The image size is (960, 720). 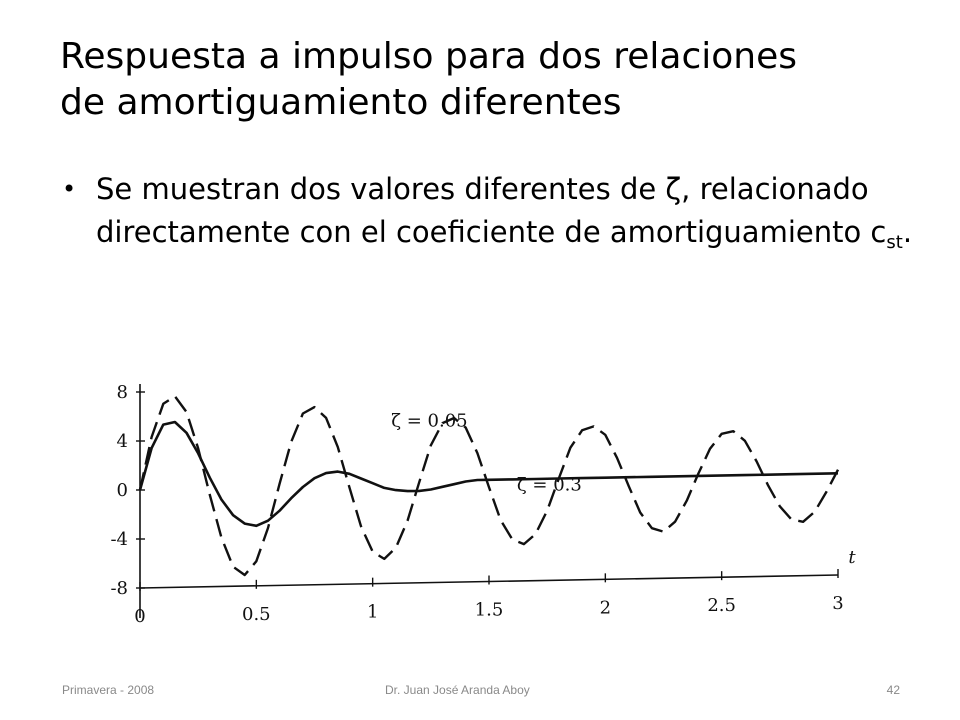 I want to click on x-tick-label: 2, so click(x=605, y=607).